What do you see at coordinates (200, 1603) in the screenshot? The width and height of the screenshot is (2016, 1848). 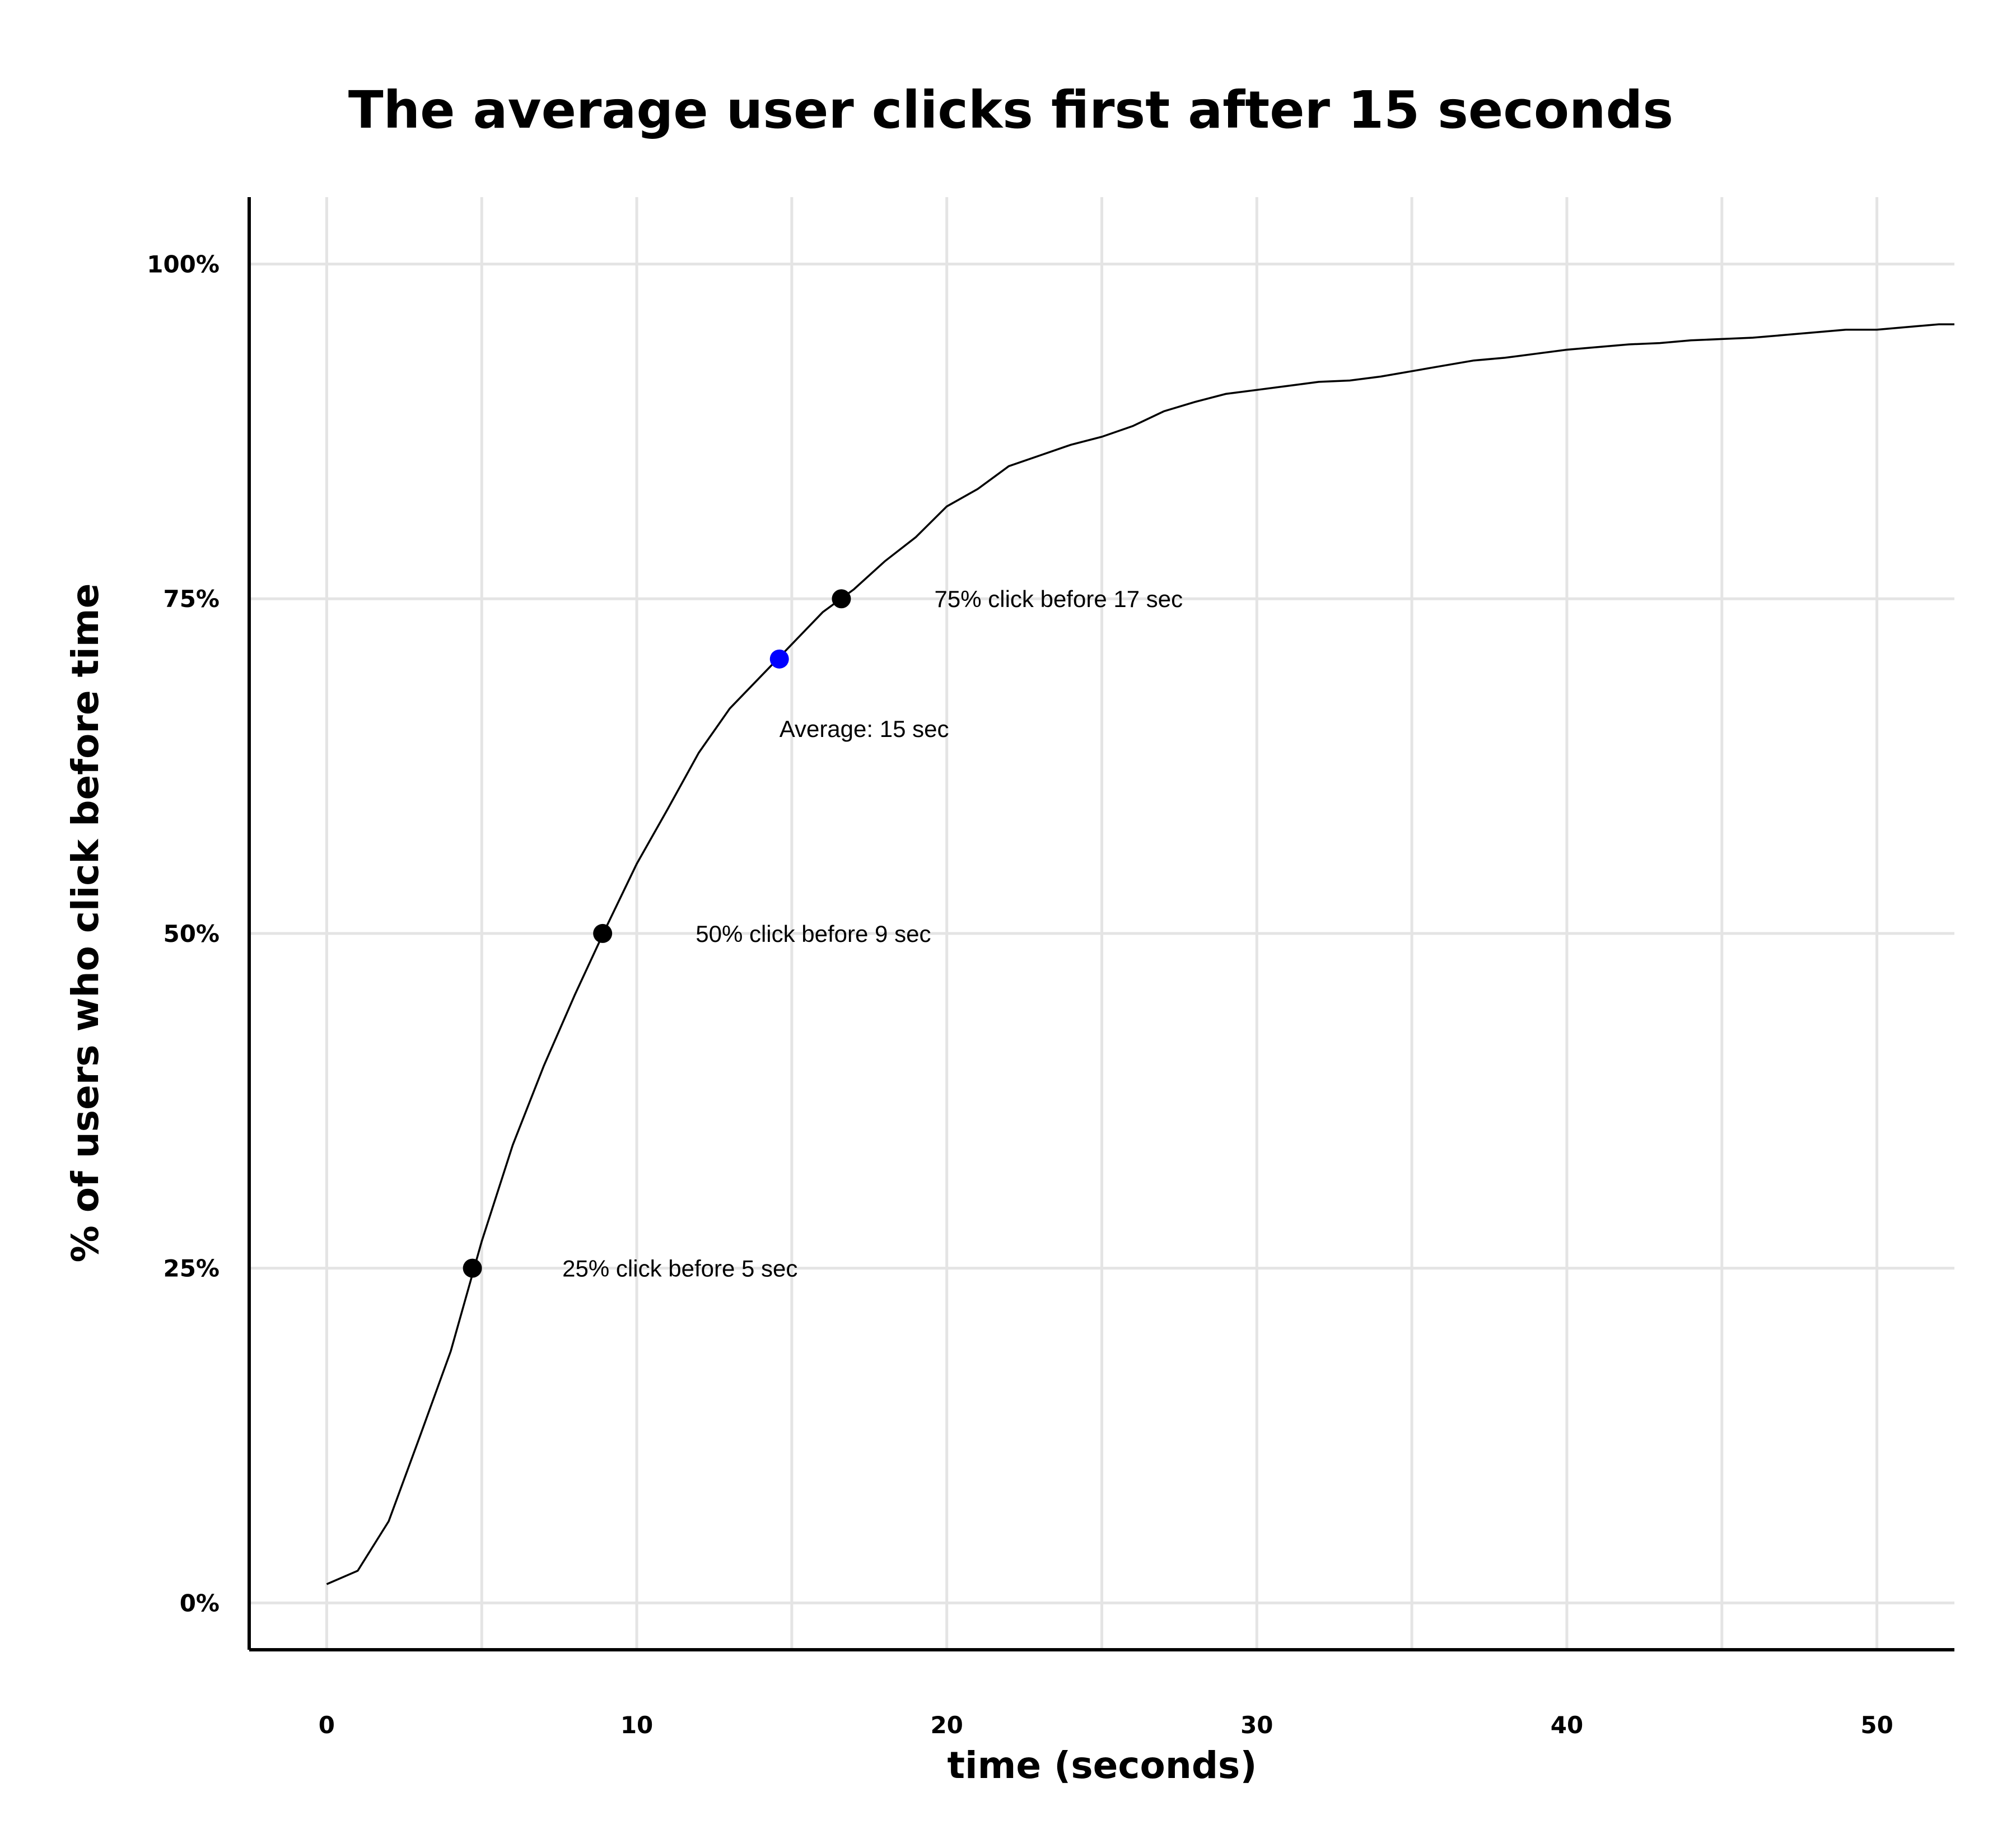 I see `y-tick-label: 0%` at bounding box center [200, 1603].